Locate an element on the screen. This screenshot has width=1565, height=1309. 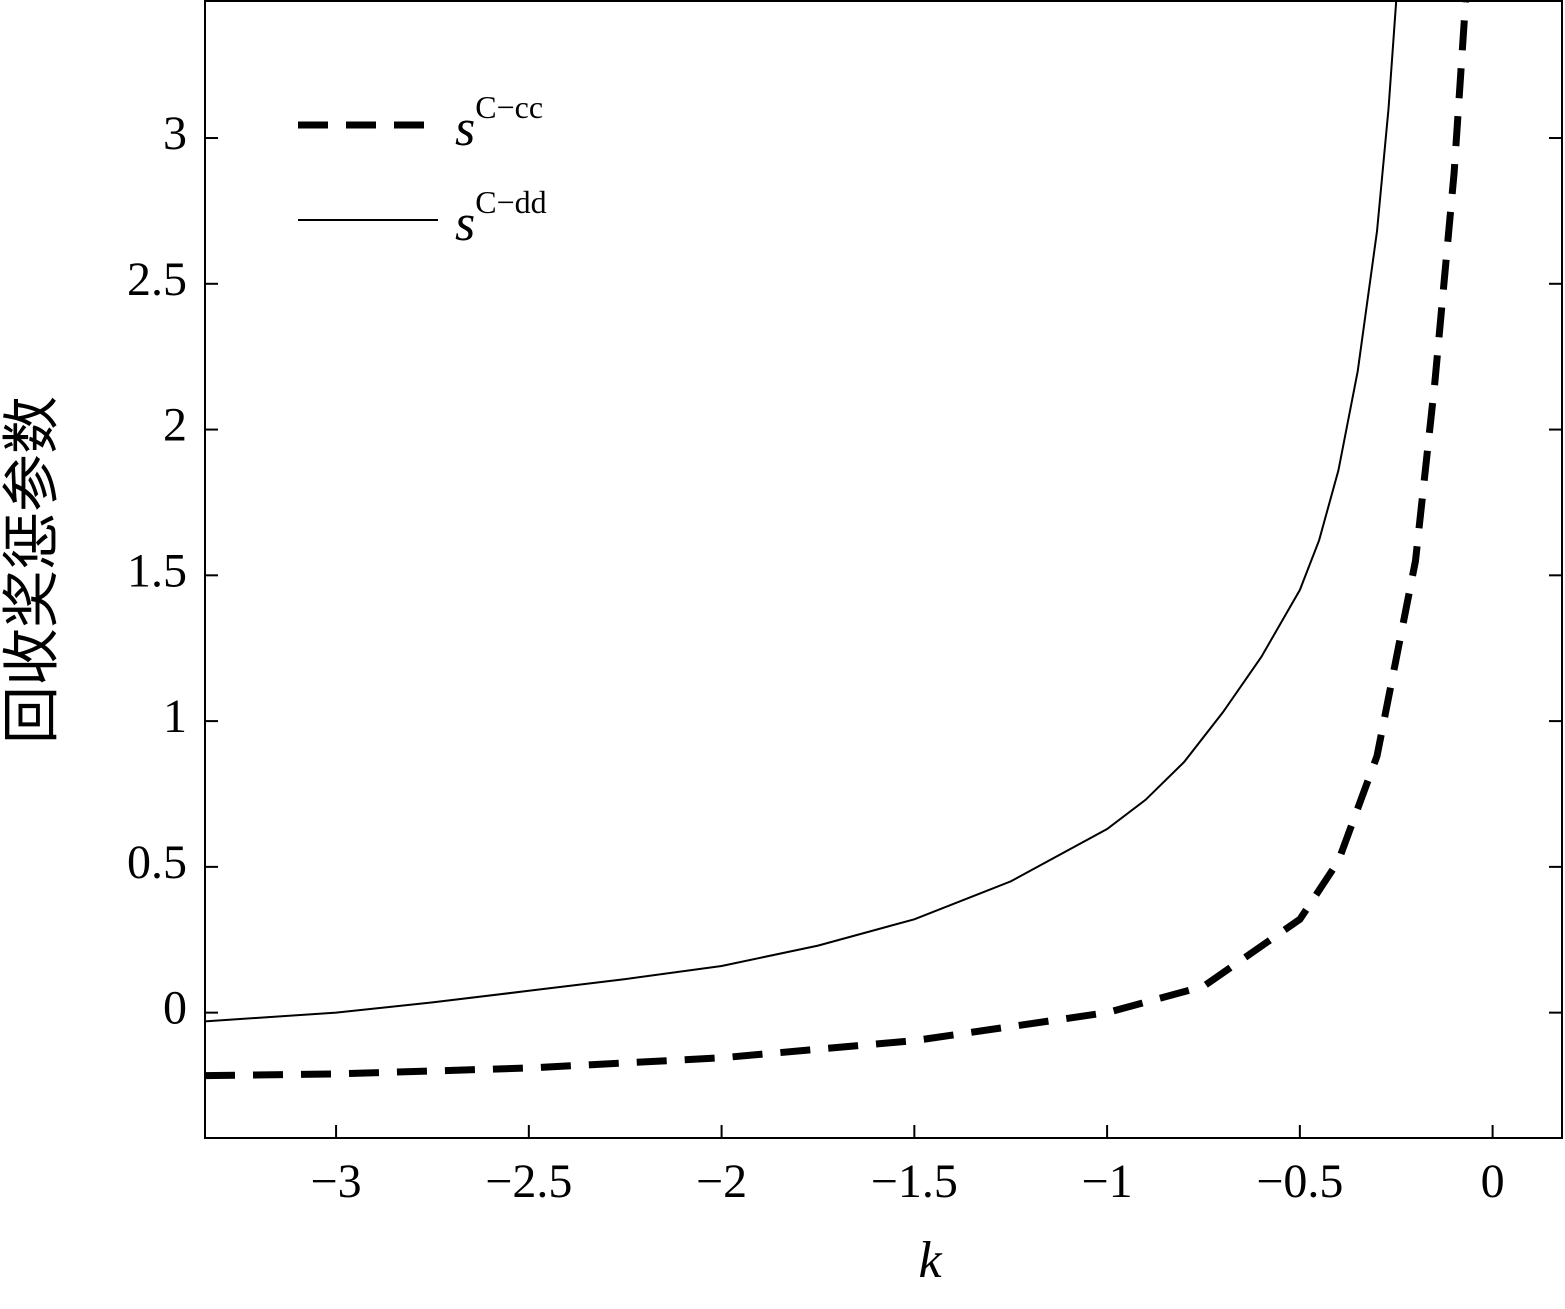
y-tick-label: 1 is located at coordinates (175, 716).